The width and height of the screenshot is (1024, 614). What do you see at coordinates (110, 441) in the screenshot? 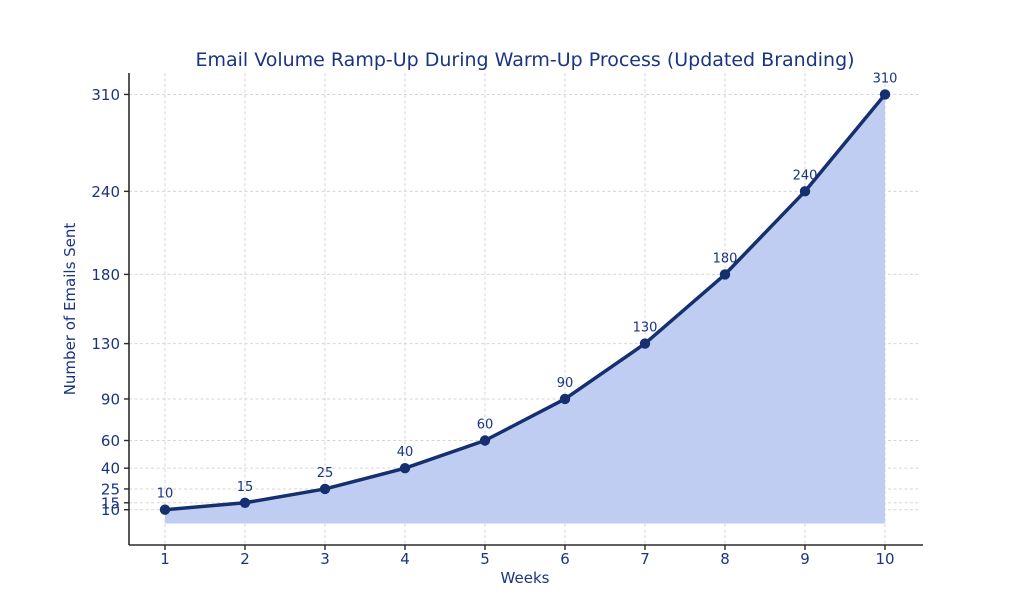
I see `y-tick-label: 60` at bounding box center [110, 441].